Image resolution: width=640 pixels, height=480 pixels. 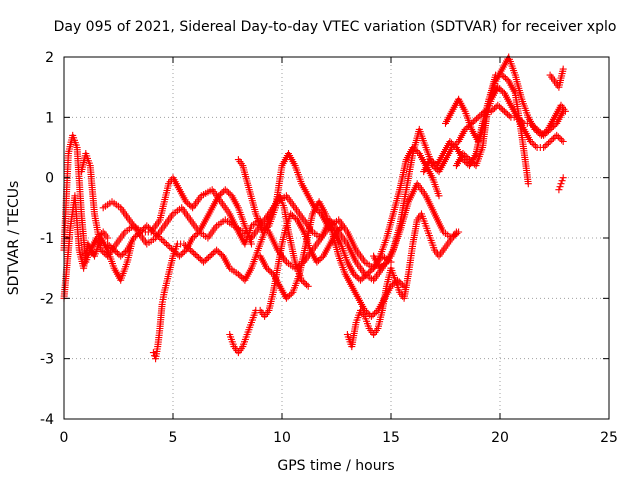 I want to click on series-arc-L, so click(x=494, y=114).